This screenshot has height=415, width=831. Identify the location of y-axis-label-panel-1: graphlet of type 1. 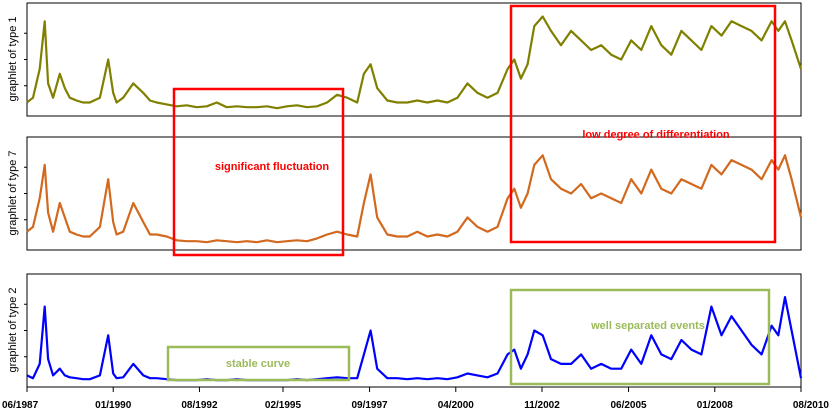
(13, 58).